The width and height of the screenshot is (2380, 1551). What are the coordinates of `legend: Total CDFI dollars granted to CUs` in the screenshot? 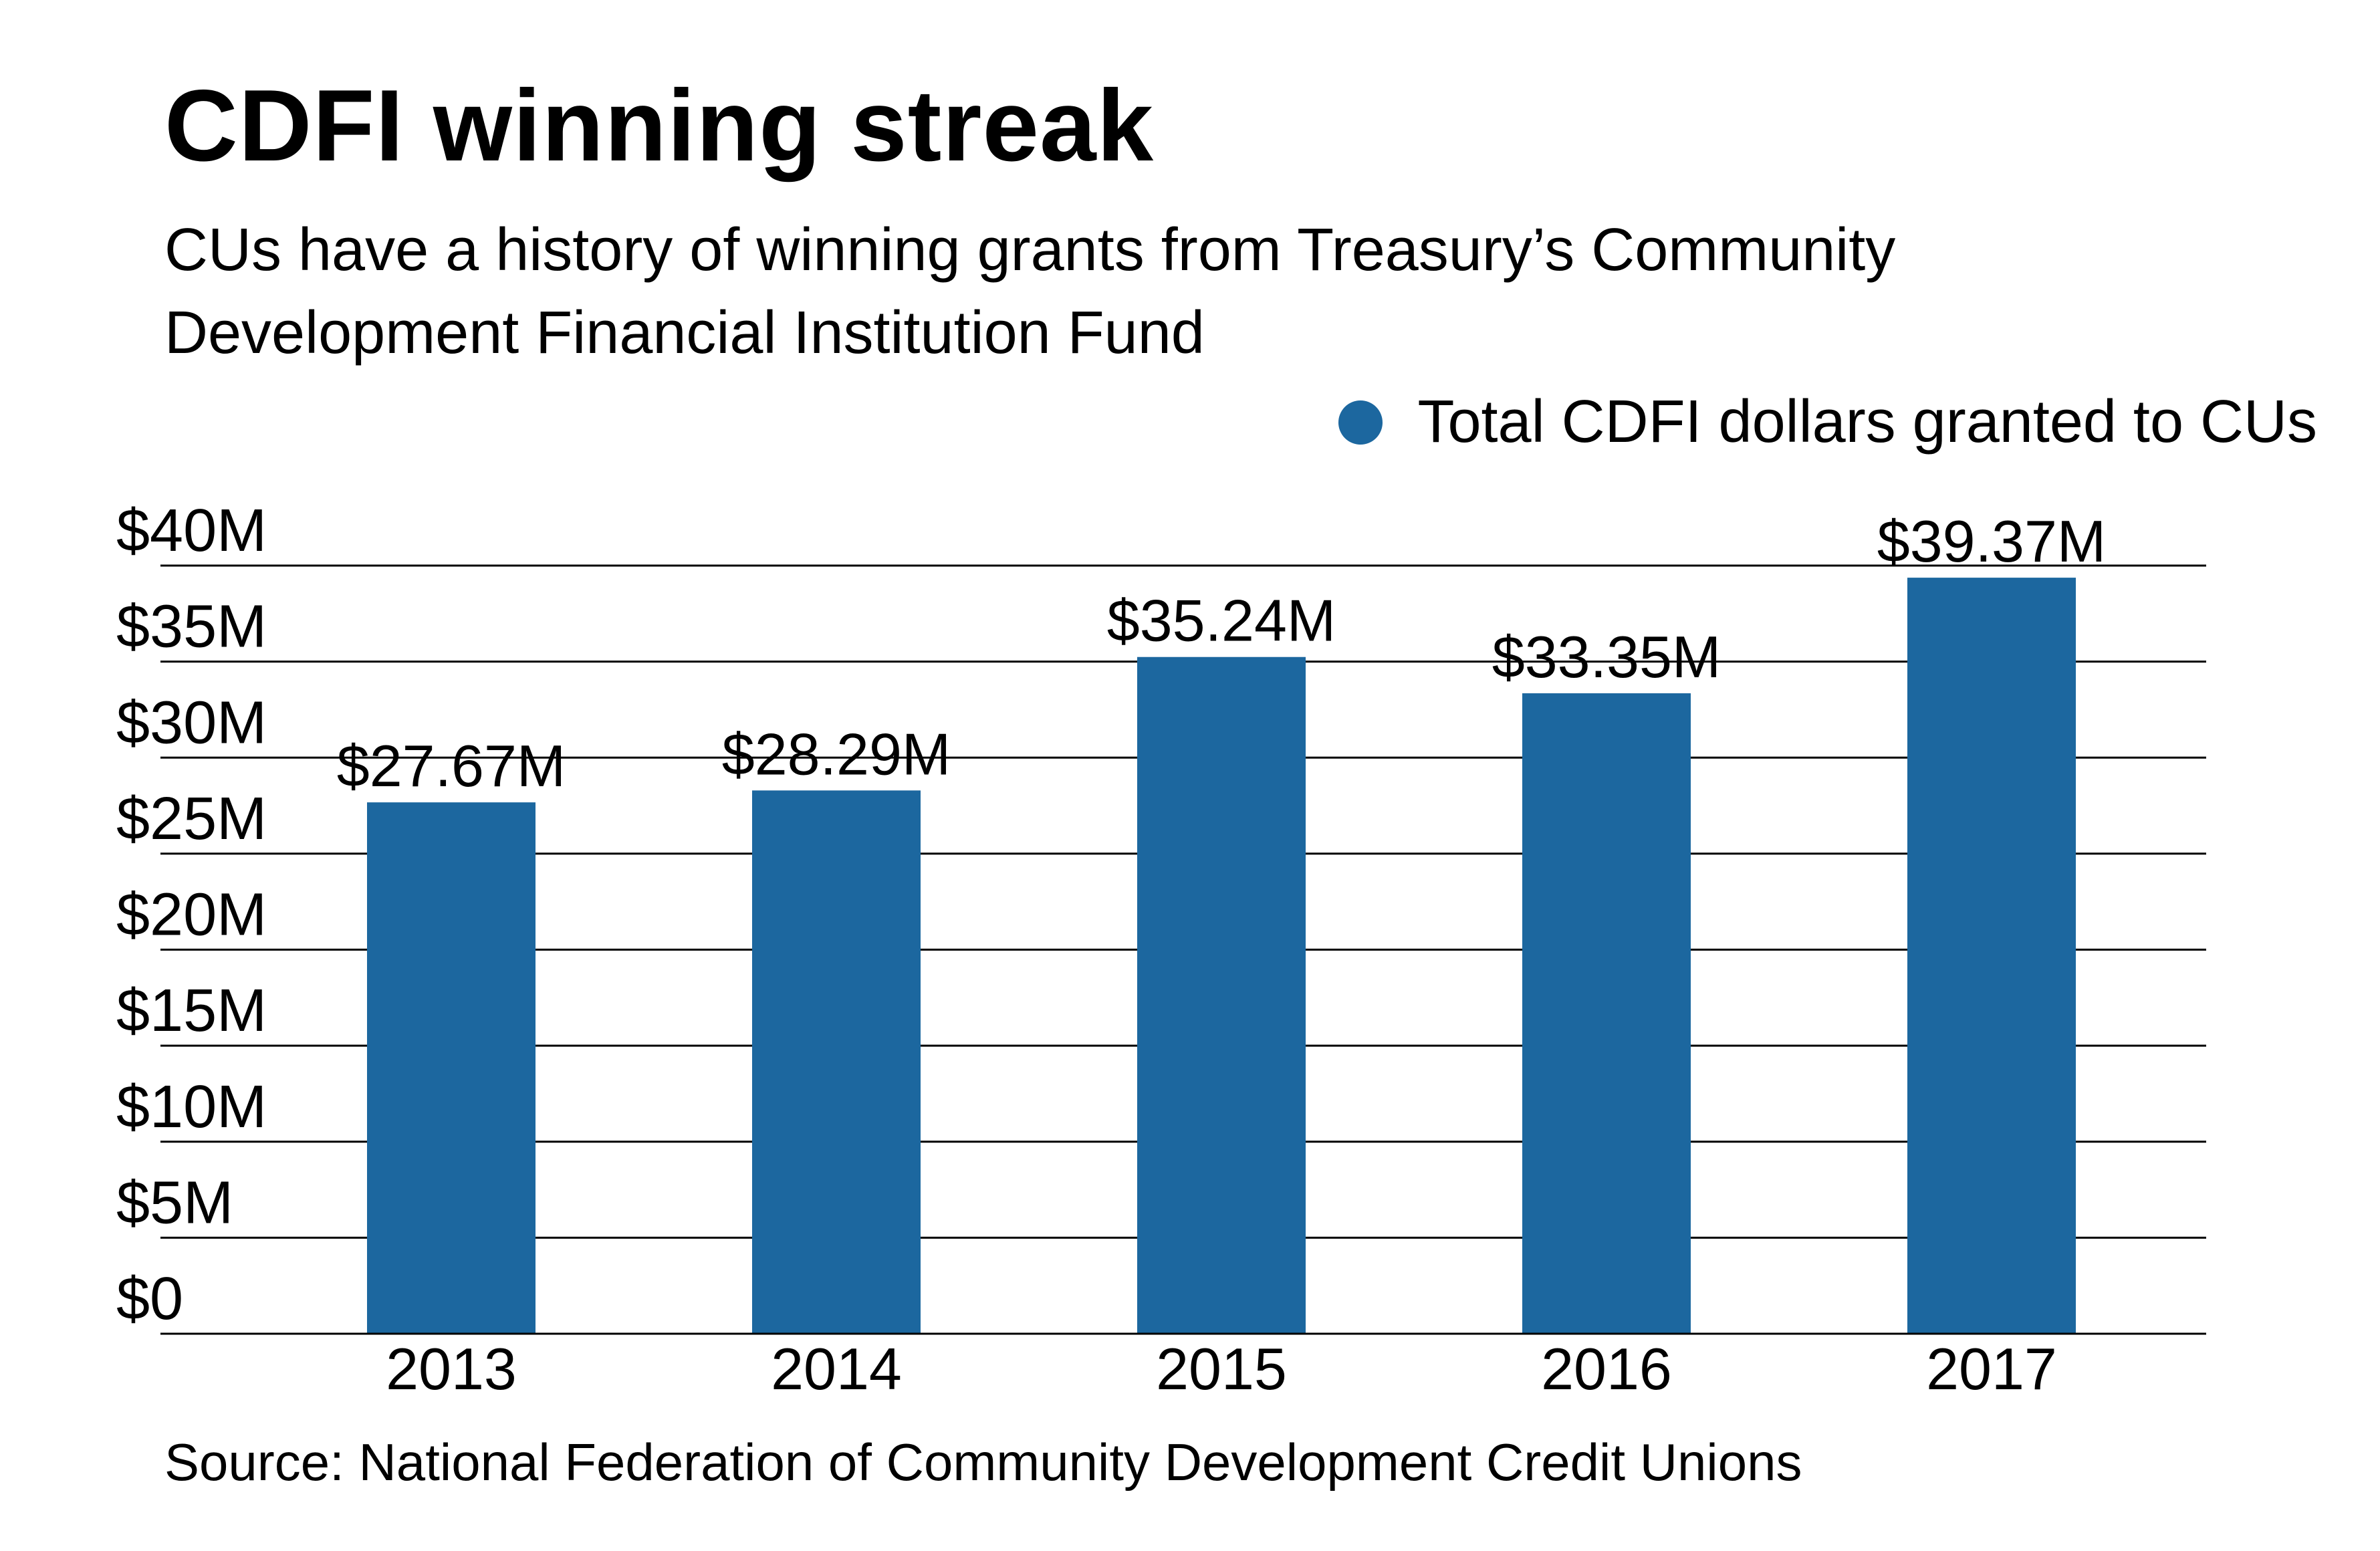 It's located at (1827, 422).